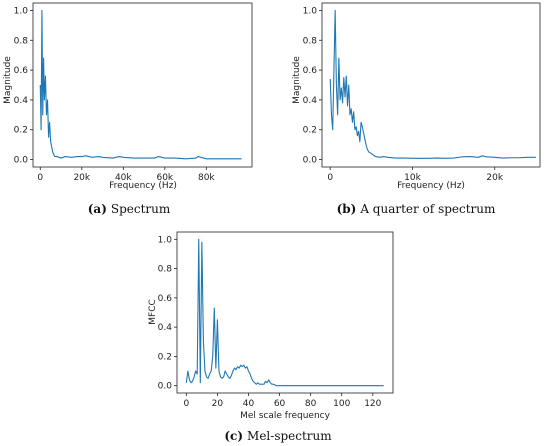 The height and width of the screenshot is (446, 550). What do you see at coordinates (310, 11) in the screenshot?
I see `panel-b-ytick-label: 1.0` at bounding box center [310, 11].